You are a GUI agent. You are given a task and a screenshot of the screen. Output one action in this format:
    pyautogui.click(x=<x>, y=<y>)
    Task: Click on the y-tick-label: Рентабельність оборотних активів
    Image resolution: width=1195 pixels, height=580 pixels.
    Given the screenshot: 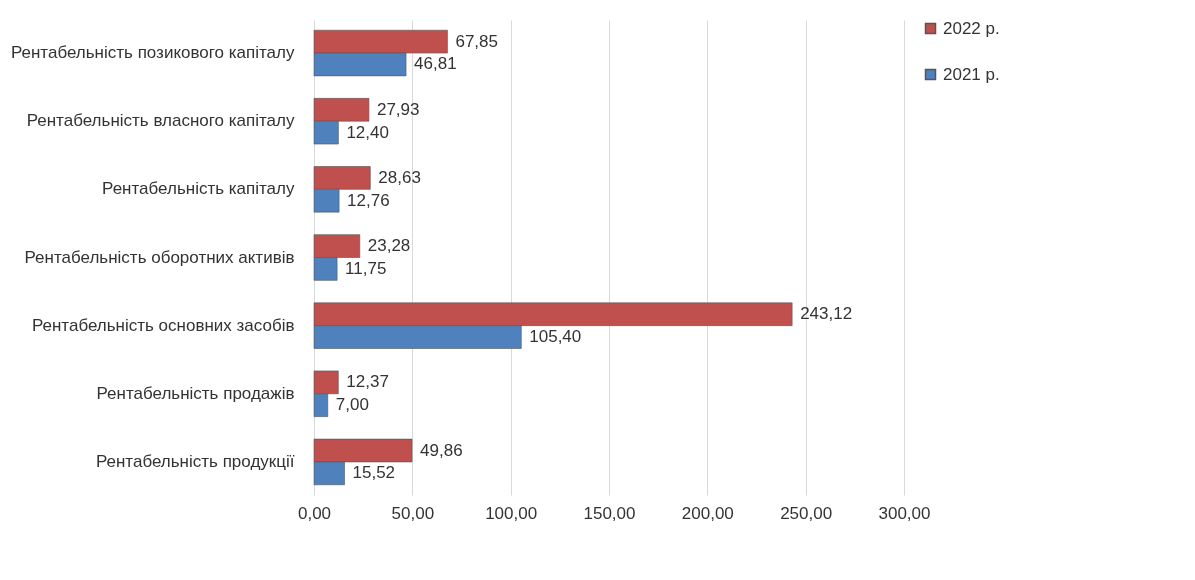 What is the action you would take?
    pyautogui.click(x=159, y=257)
    